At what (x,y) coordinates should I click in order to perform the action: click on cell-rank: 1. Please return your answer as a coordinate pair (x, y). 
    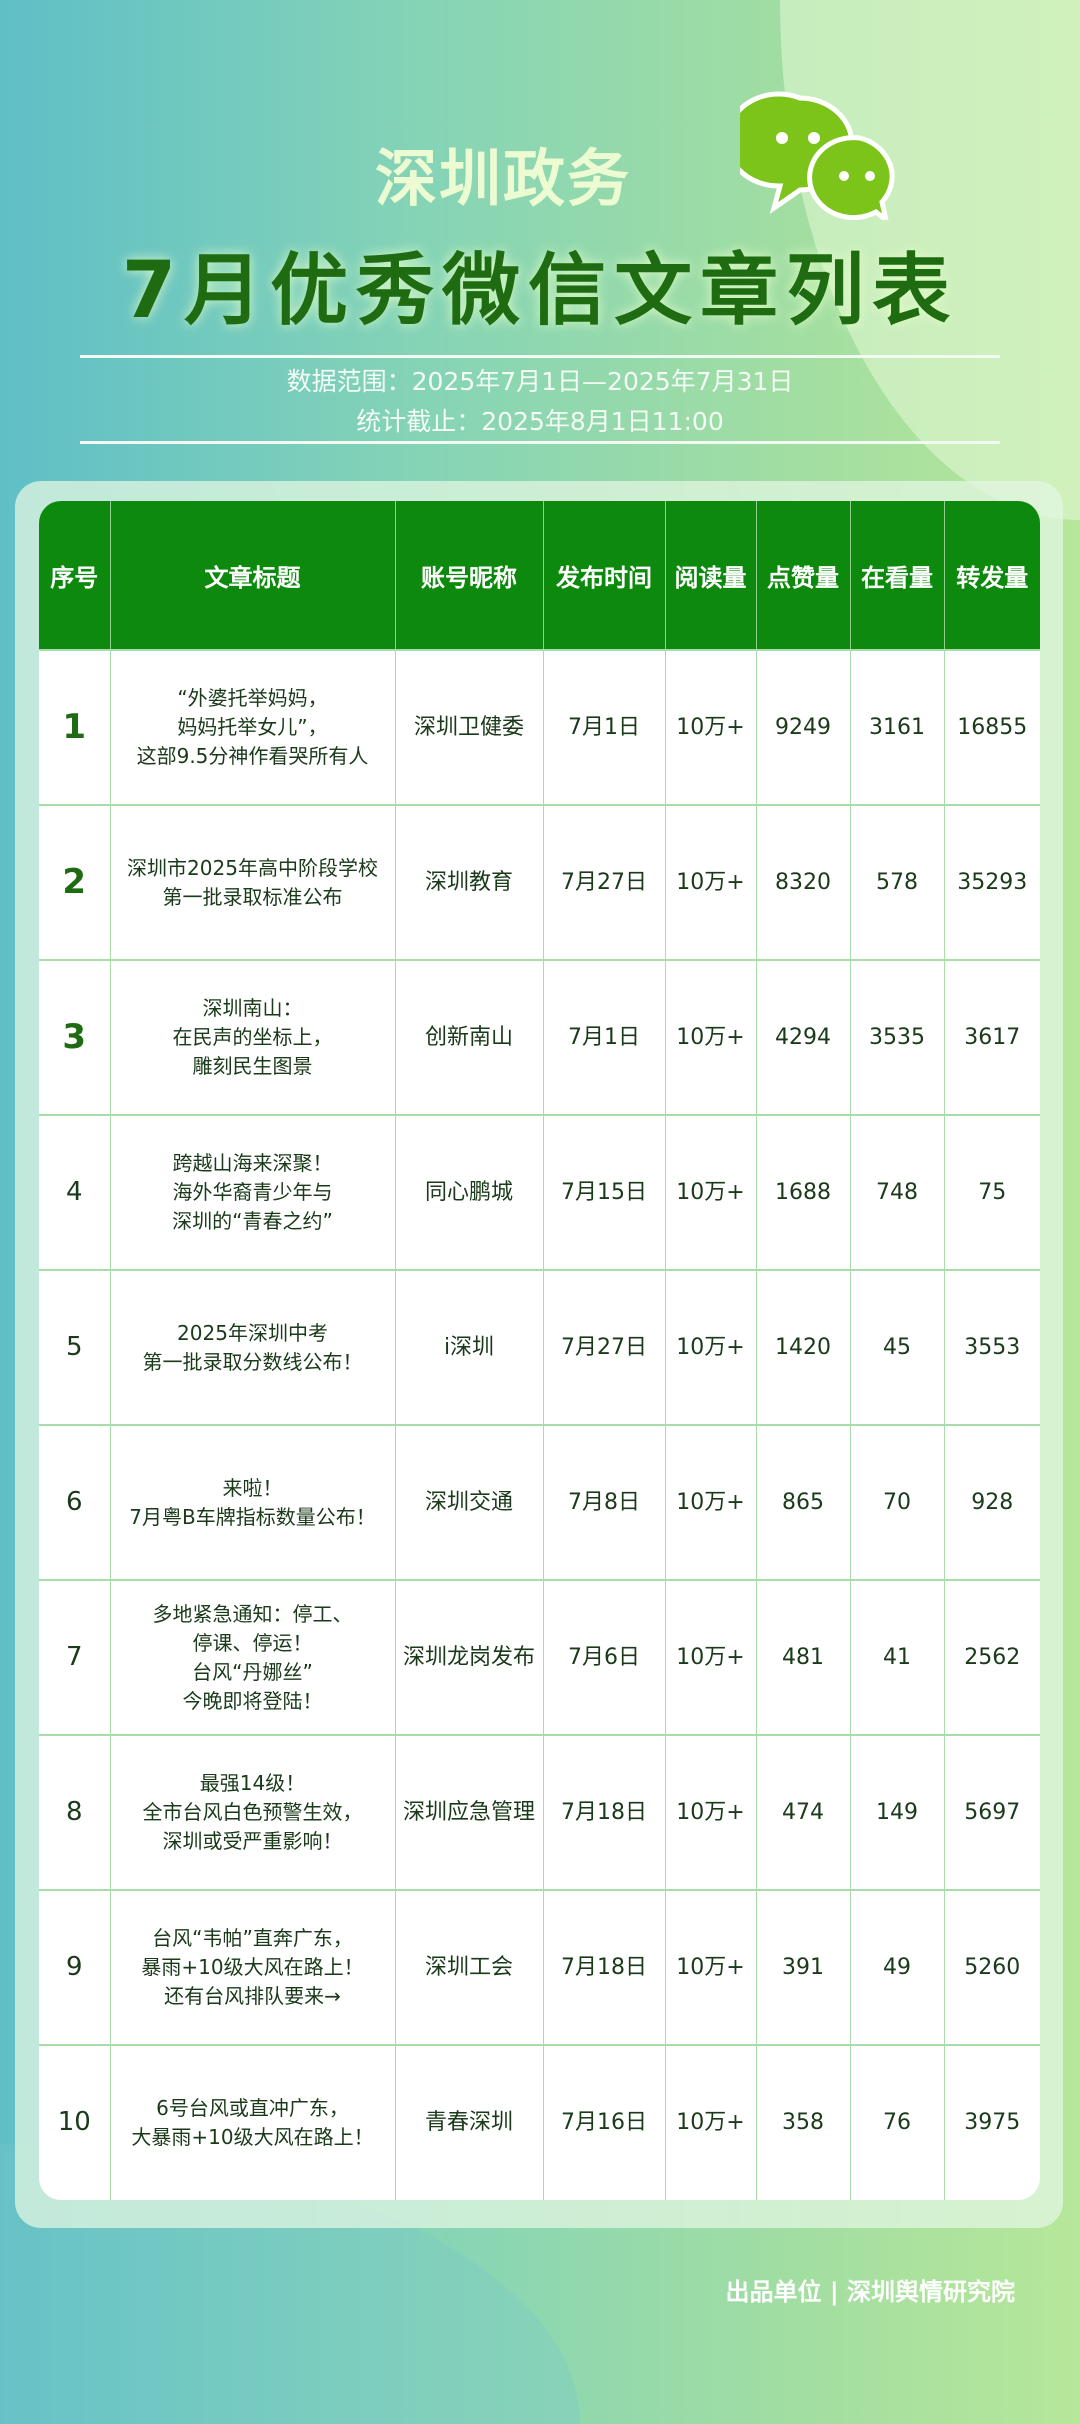
    Looking at the image, I should click on (75, 727).